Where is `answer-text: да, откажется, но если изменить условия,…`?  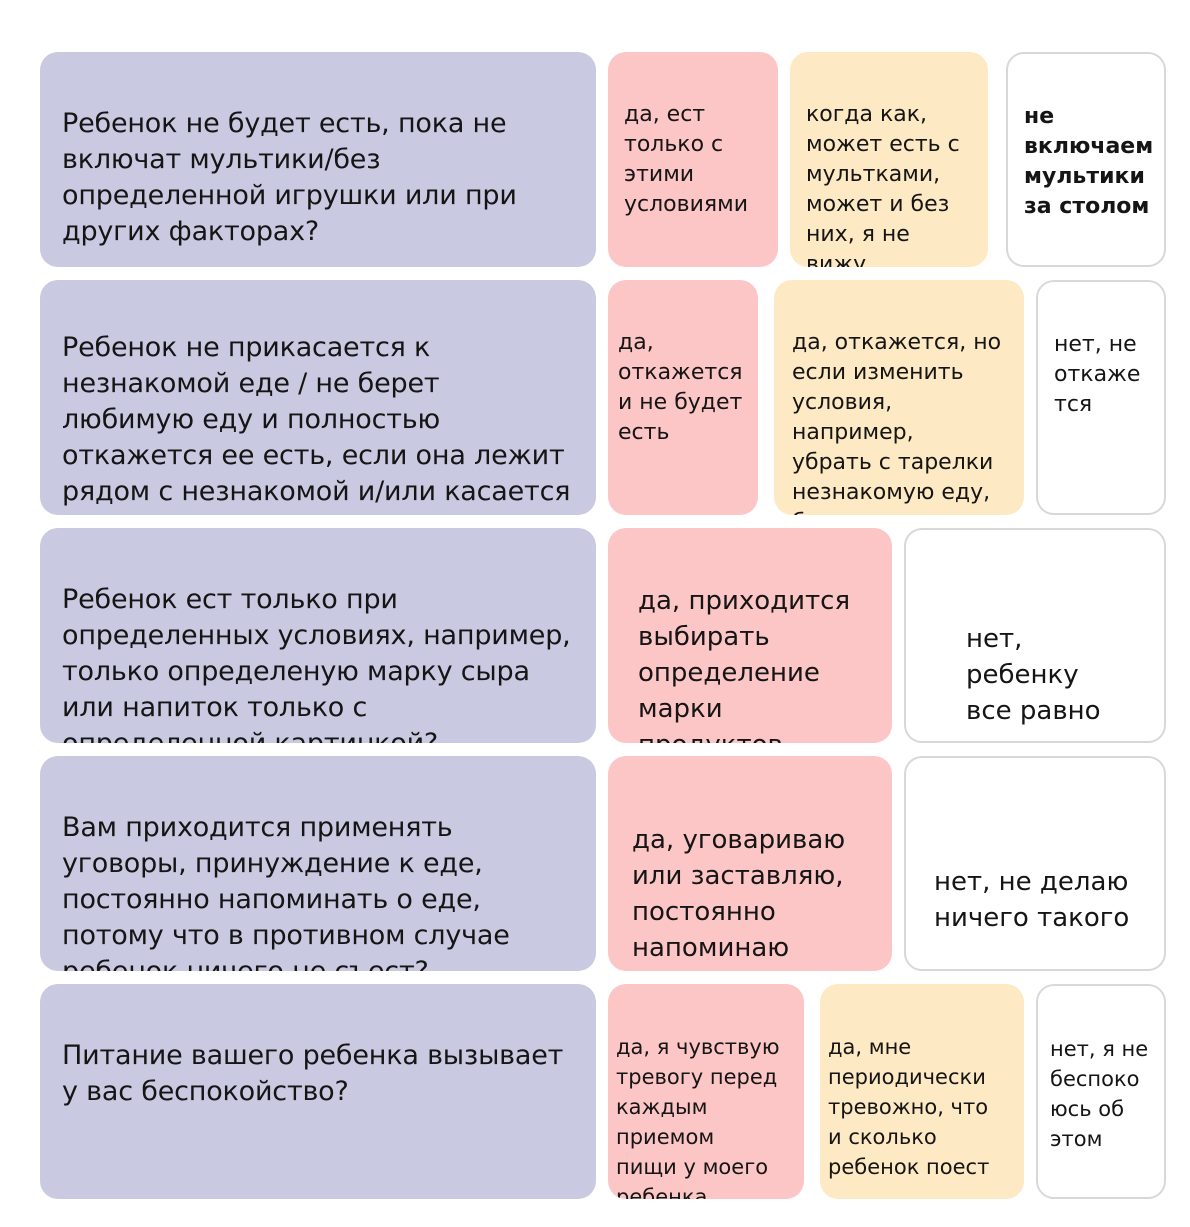
answer-text: да, откажется, но если изменить условия,… is located at coordinates (897, 422).